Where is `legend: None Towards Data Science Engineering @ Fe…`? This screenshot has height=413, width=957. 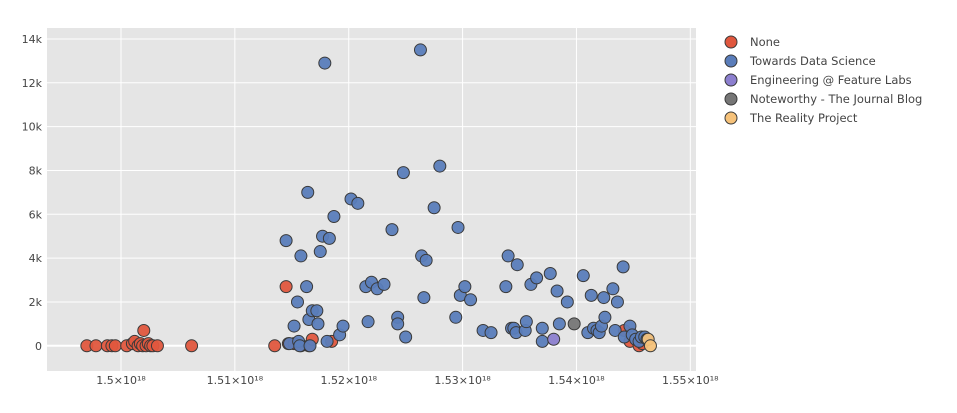
legend: None Towards Data Science Engineering @ Fe… is located at coordinates (823, 80).